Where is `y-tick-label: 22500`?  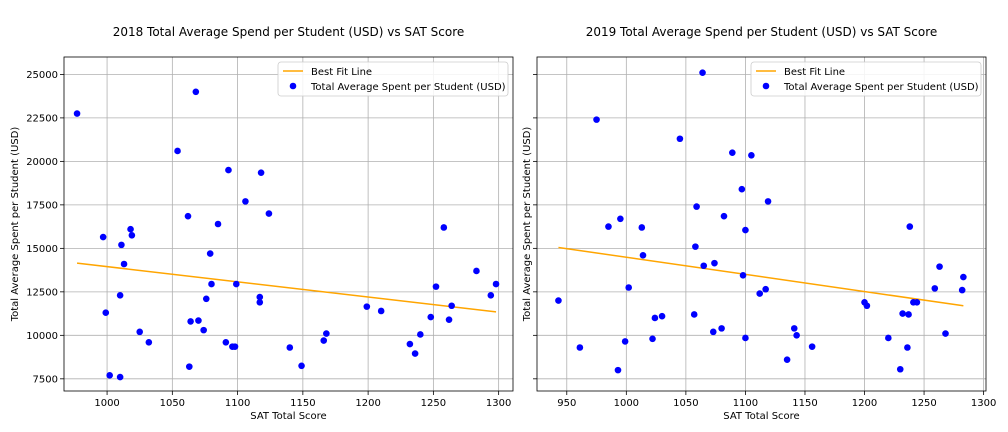 y-tick-label: 22500 is located at coordinates (42, 118).